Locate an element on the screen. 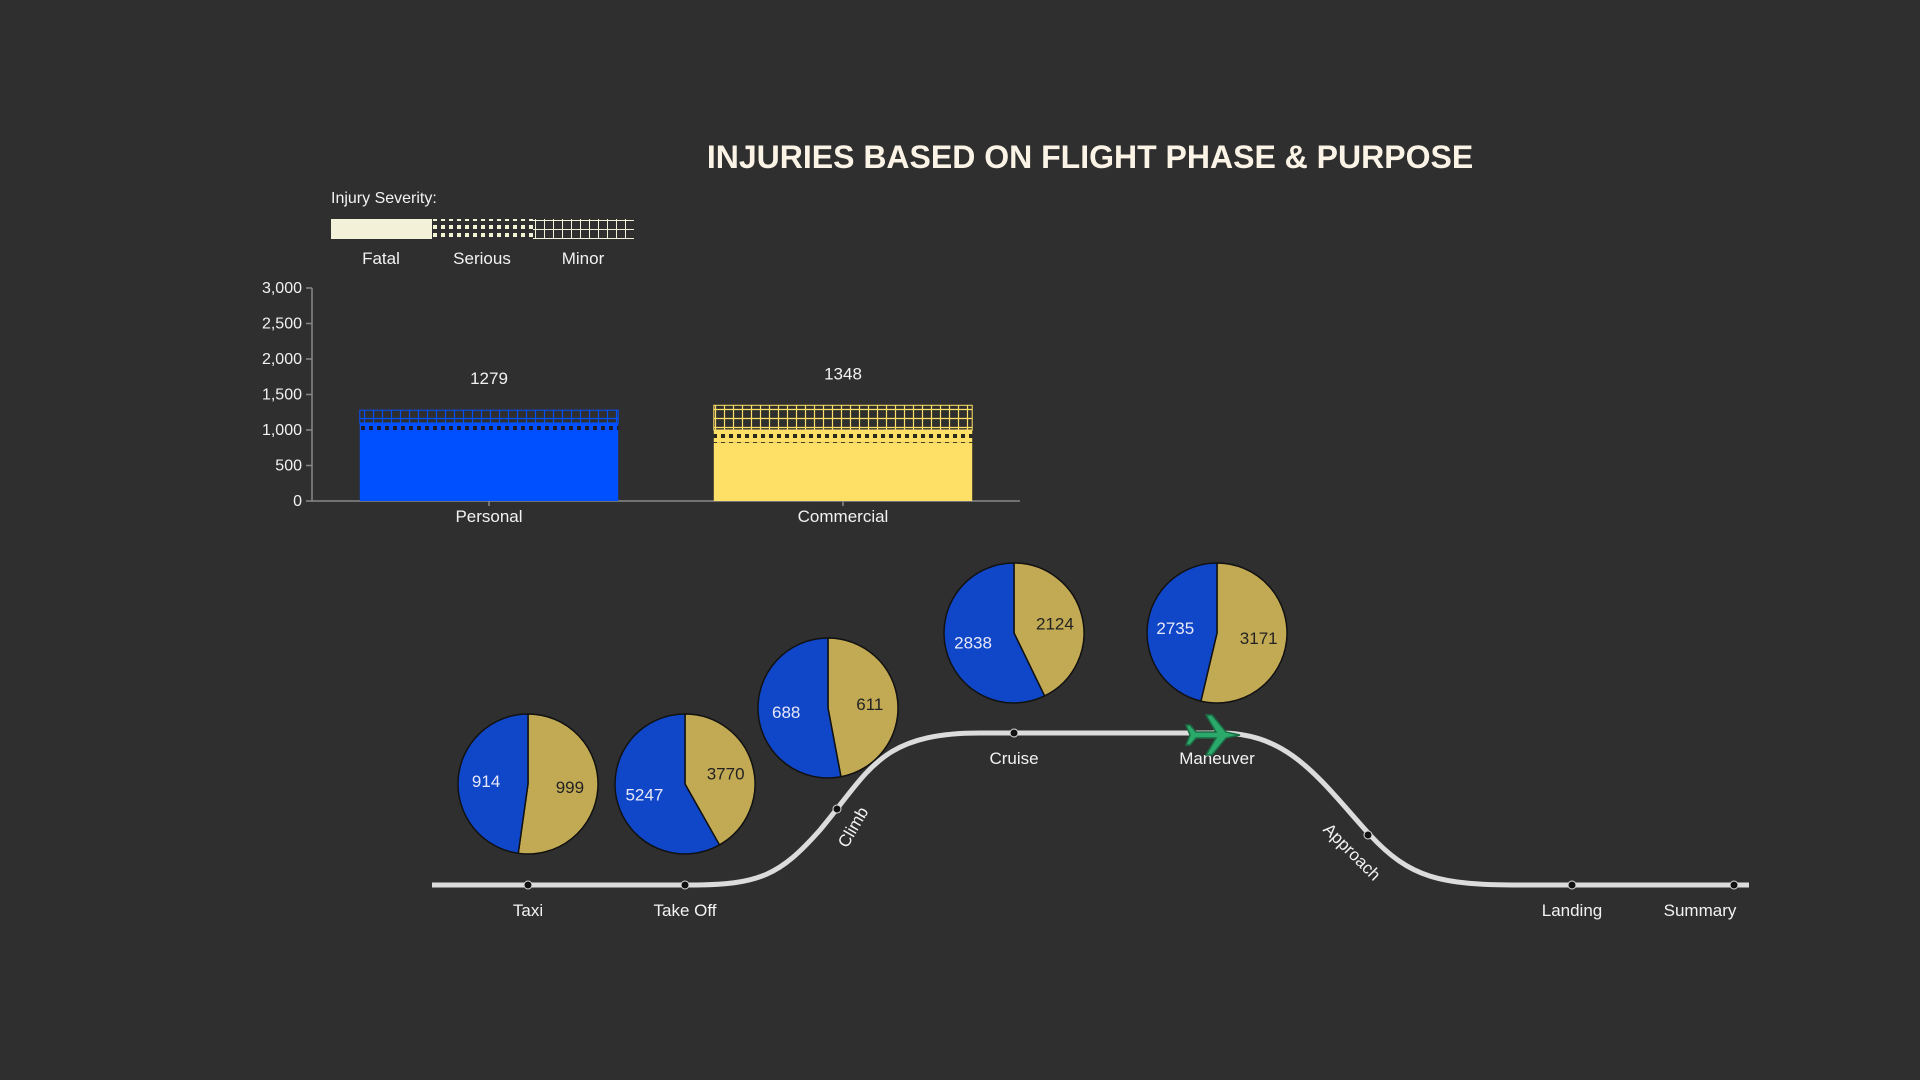 This screenshot has height=1080, width=1920. pie-label-personal: 914 is located at coordinates (486, 781).